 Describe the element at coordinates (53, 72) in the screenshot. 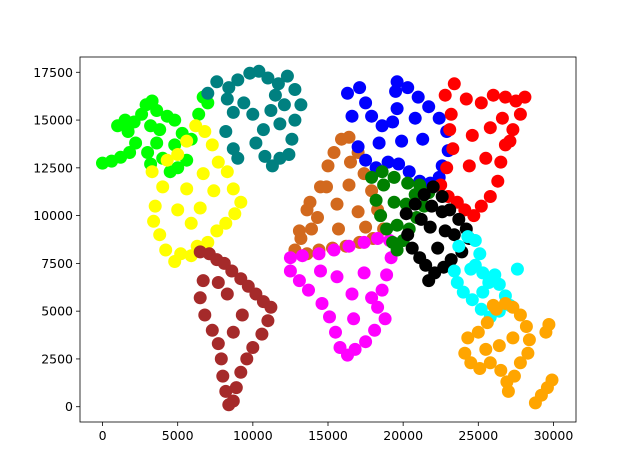

I see `y-tick-label: 17500` at that location.